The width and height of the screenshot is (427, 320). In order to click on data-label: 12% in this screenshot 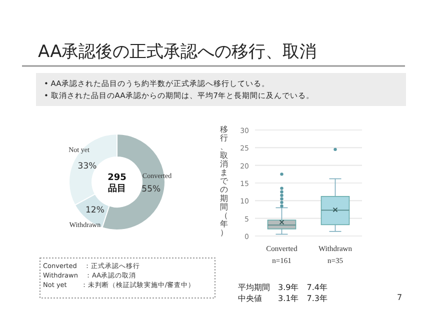, I will do `click(95, 211)`.